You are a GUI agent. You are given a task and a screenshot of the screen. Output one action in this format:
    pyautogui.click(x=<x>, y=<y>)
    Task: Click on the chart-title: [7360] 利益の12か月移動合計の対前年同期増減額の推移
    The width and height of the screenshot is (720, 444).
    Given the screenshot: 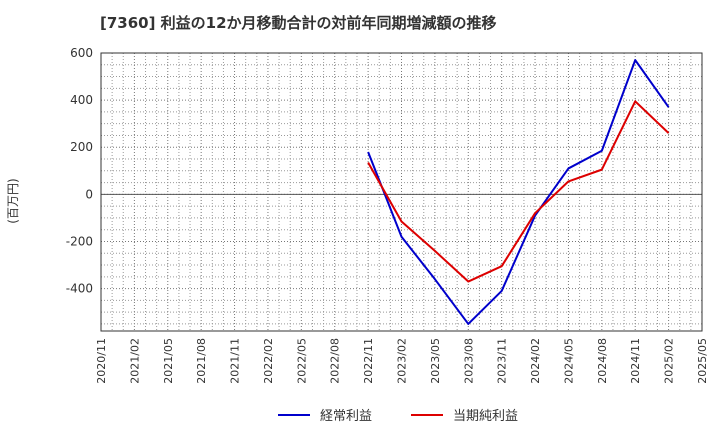 What is the action you would take?
    pyautogui.click(x=298, y=23)
    